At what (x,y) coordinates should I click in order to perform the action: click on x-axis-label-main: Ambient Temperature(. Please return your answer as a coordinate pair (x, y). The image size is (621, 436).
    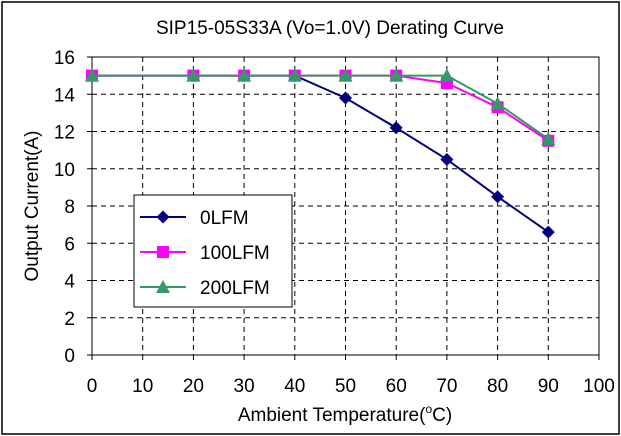
    Looking at the image, I should click on (332, 415).